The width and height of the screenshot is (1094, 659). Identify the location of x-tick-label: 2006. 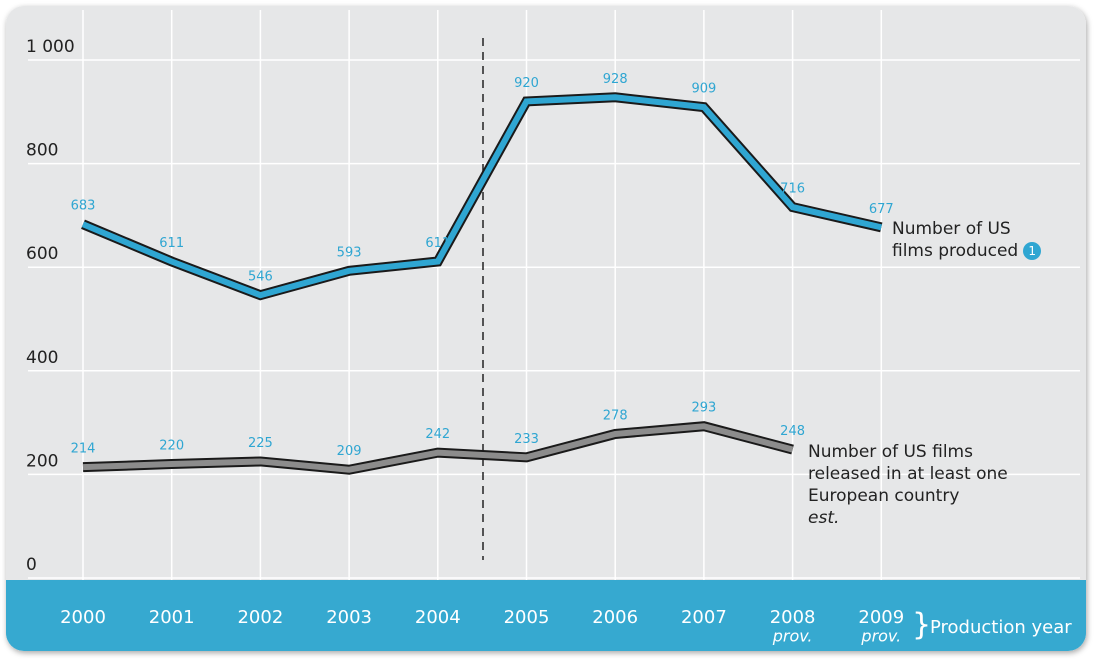
(615, 617).